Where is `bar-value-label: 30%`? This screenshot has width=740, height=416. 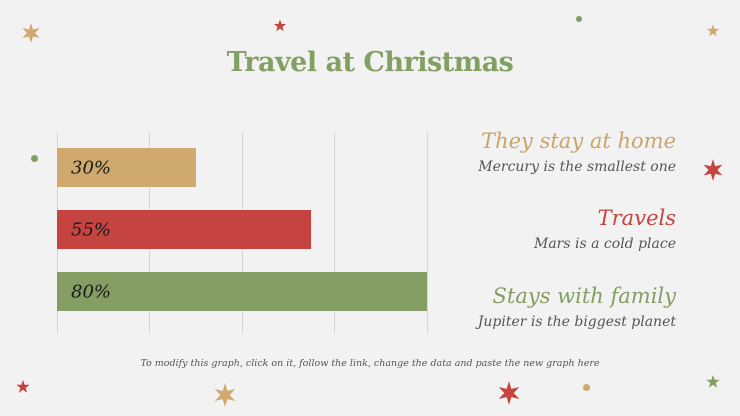
bar-value-label: 30% is located at coordinates (91, 167).